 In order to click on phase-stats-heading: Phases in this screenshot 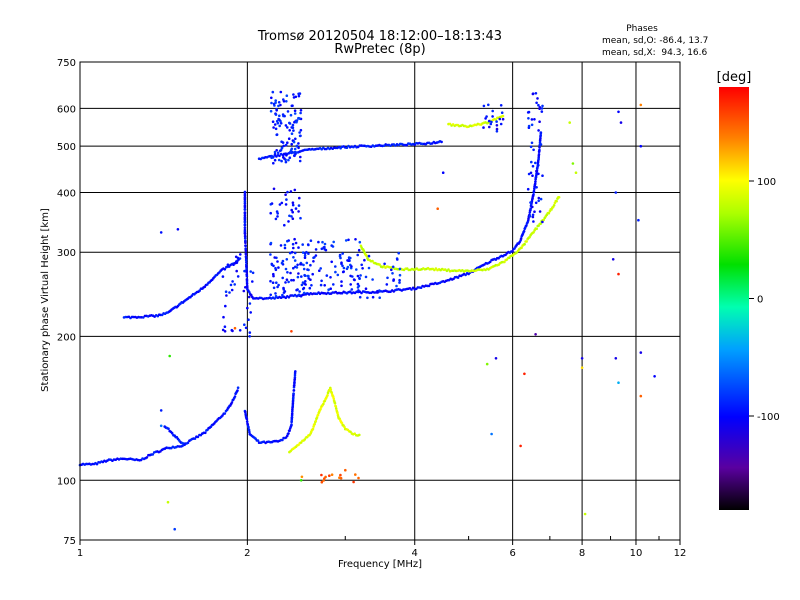, I will do `click(642, 29)`.